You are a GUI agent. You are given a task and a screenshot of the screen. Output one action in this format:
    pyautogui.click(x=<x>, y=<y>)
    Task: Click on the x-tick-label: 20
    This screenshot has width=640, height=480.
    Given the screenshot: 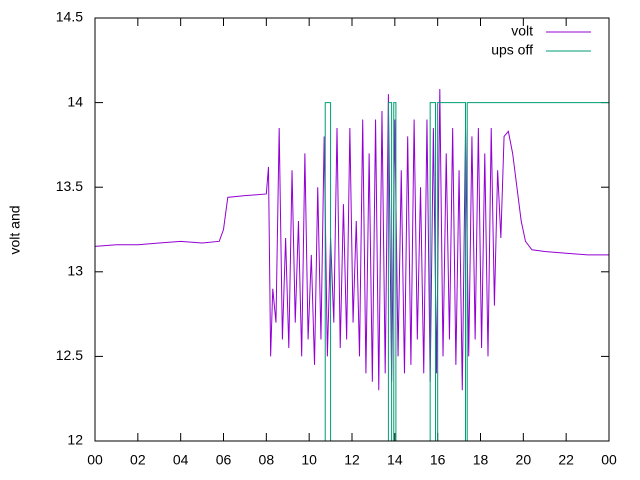 What is the action you would take?
    pyautogui.click(x=524, y=460)
    